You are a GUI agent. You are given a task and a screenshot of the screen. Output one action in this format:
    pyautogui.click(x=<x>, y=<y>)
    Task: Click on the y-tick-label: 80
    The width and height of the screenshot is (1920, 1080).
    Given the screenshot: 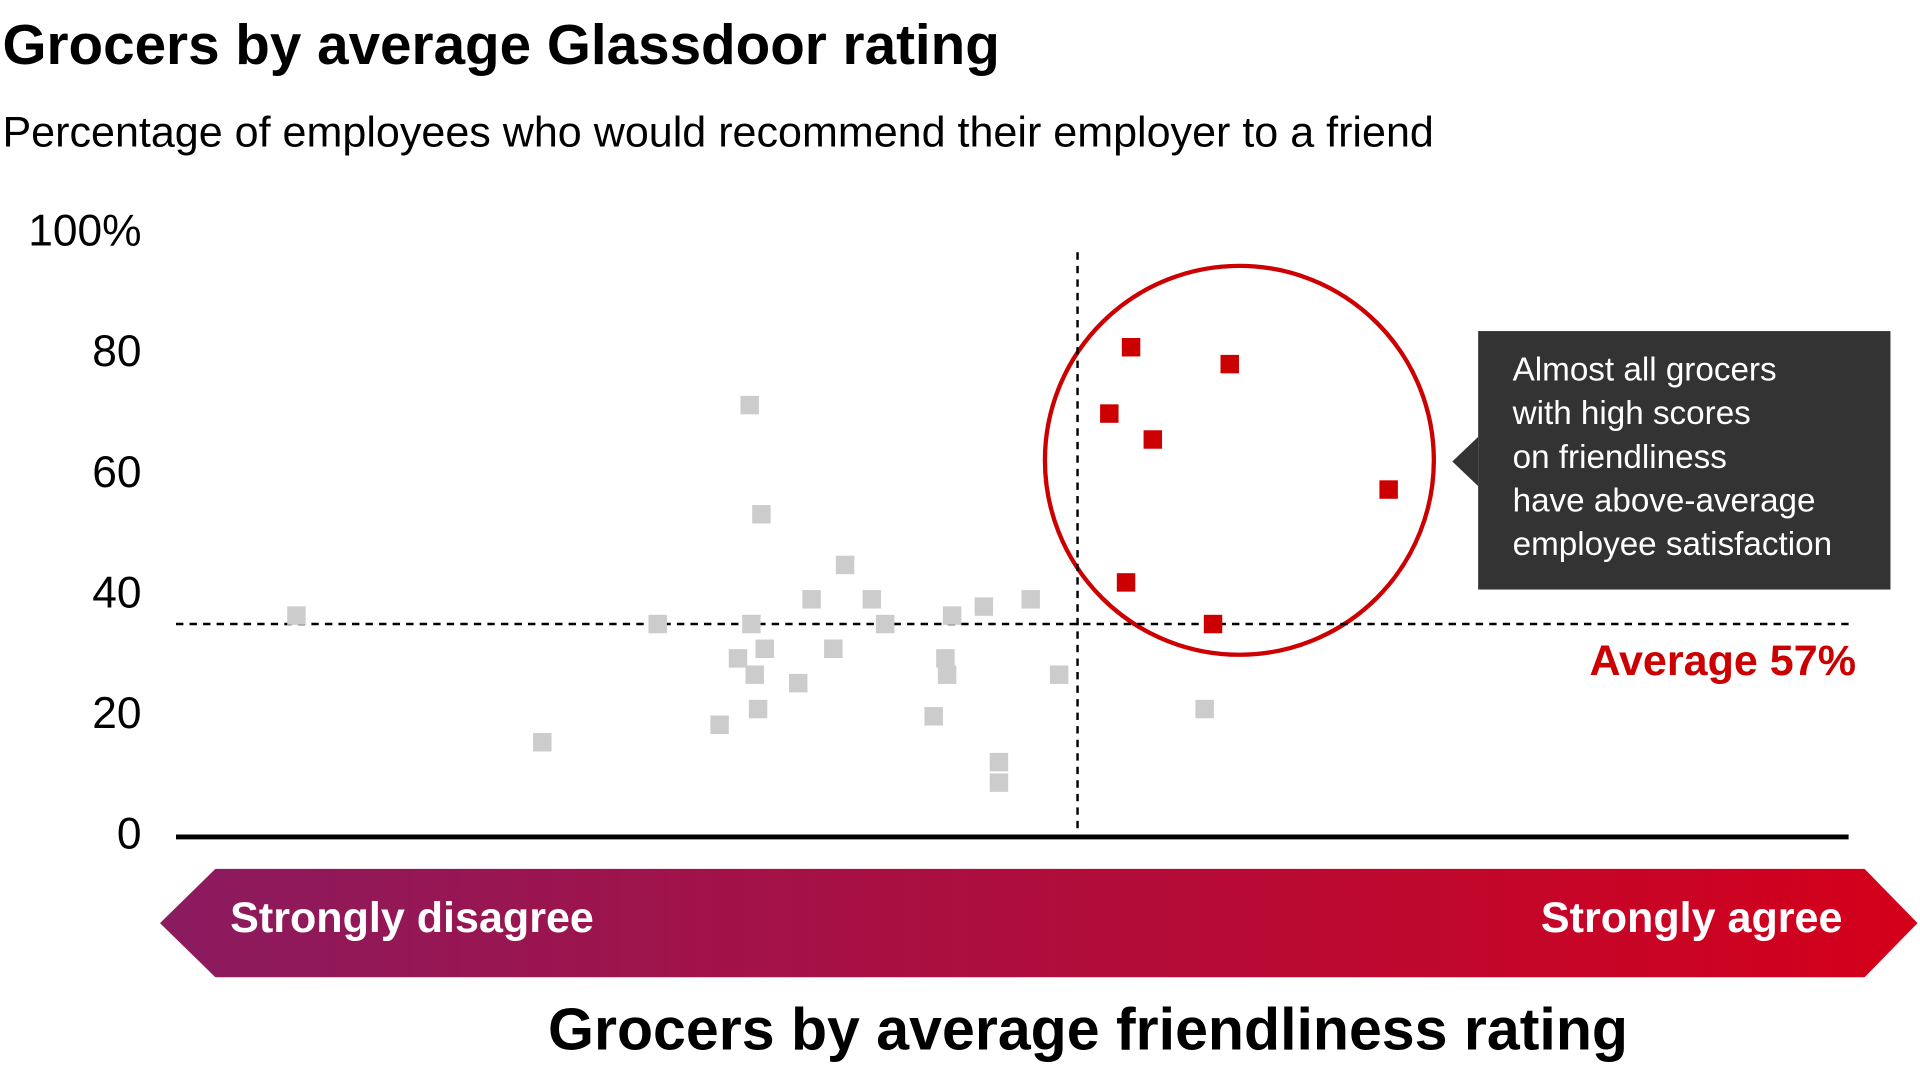 What is the action you would take?
    pyautogui.click(x=116, y=351)
    